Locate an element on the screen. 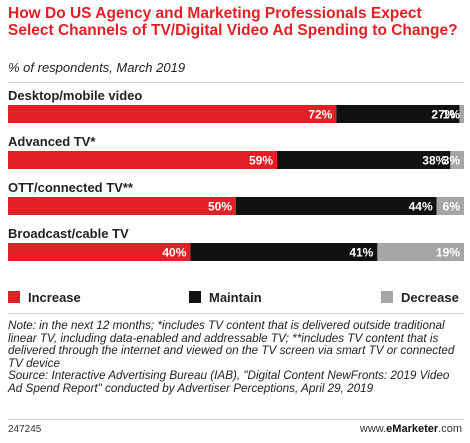 This screenshot has width=470, height=443. data-label-advanced-tv-decrease: 3% is located at coordinates (452, 161).